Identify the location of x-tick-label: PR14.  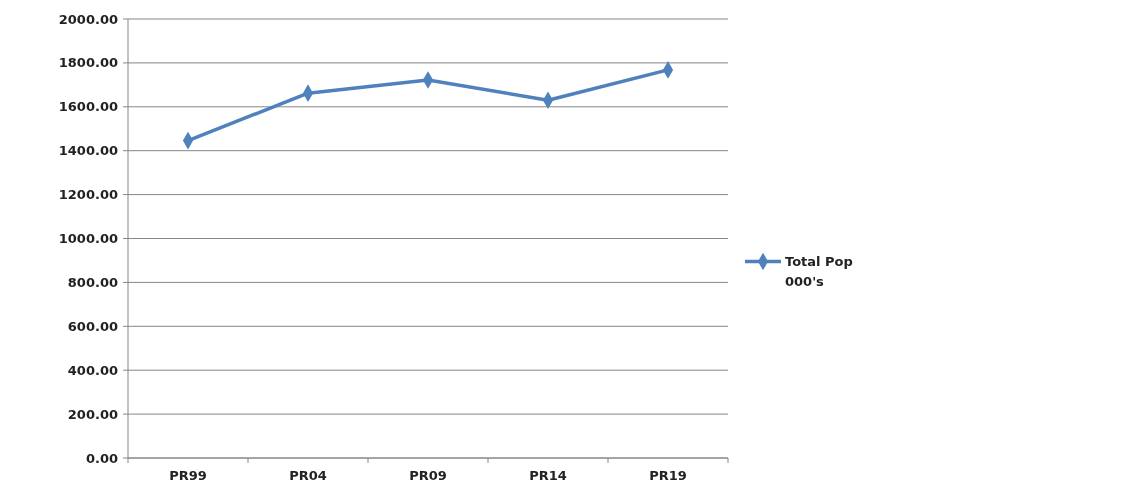
(548, 475).